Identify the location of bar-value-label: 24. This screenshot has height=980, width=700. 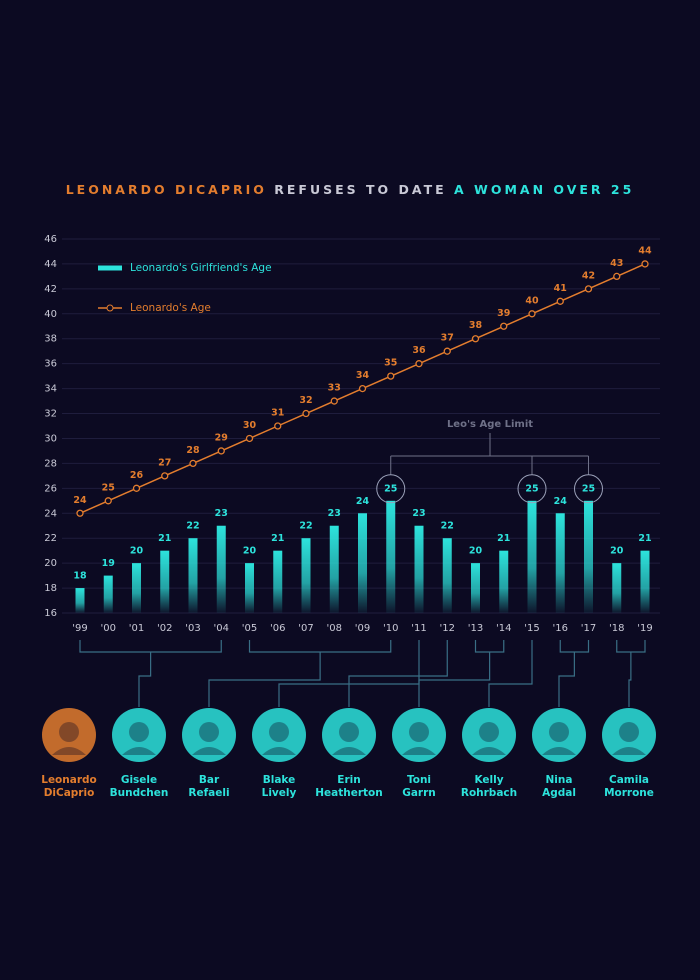
(363, 501).